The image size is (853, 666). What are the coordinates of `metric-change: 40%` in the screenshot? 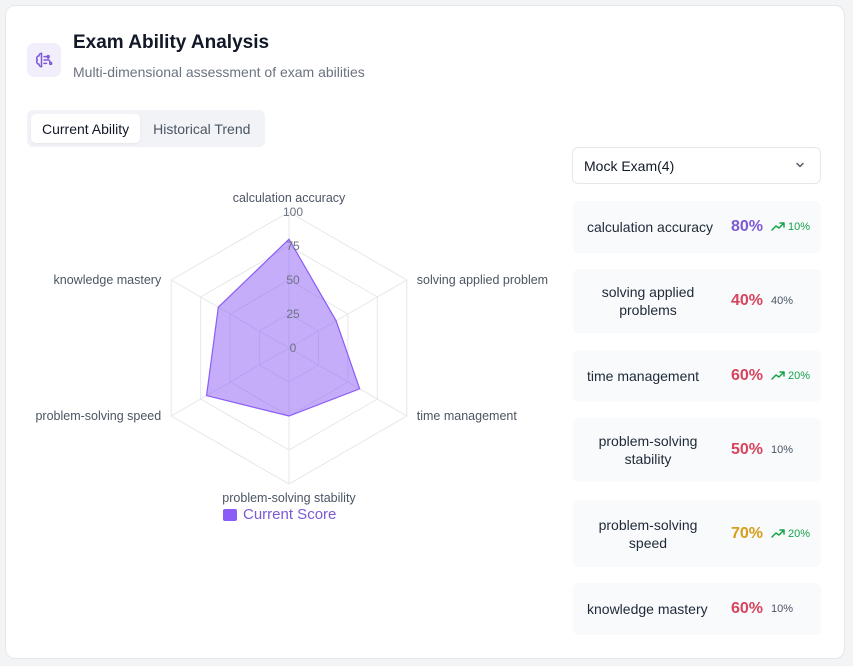 It's located at (782, 301).